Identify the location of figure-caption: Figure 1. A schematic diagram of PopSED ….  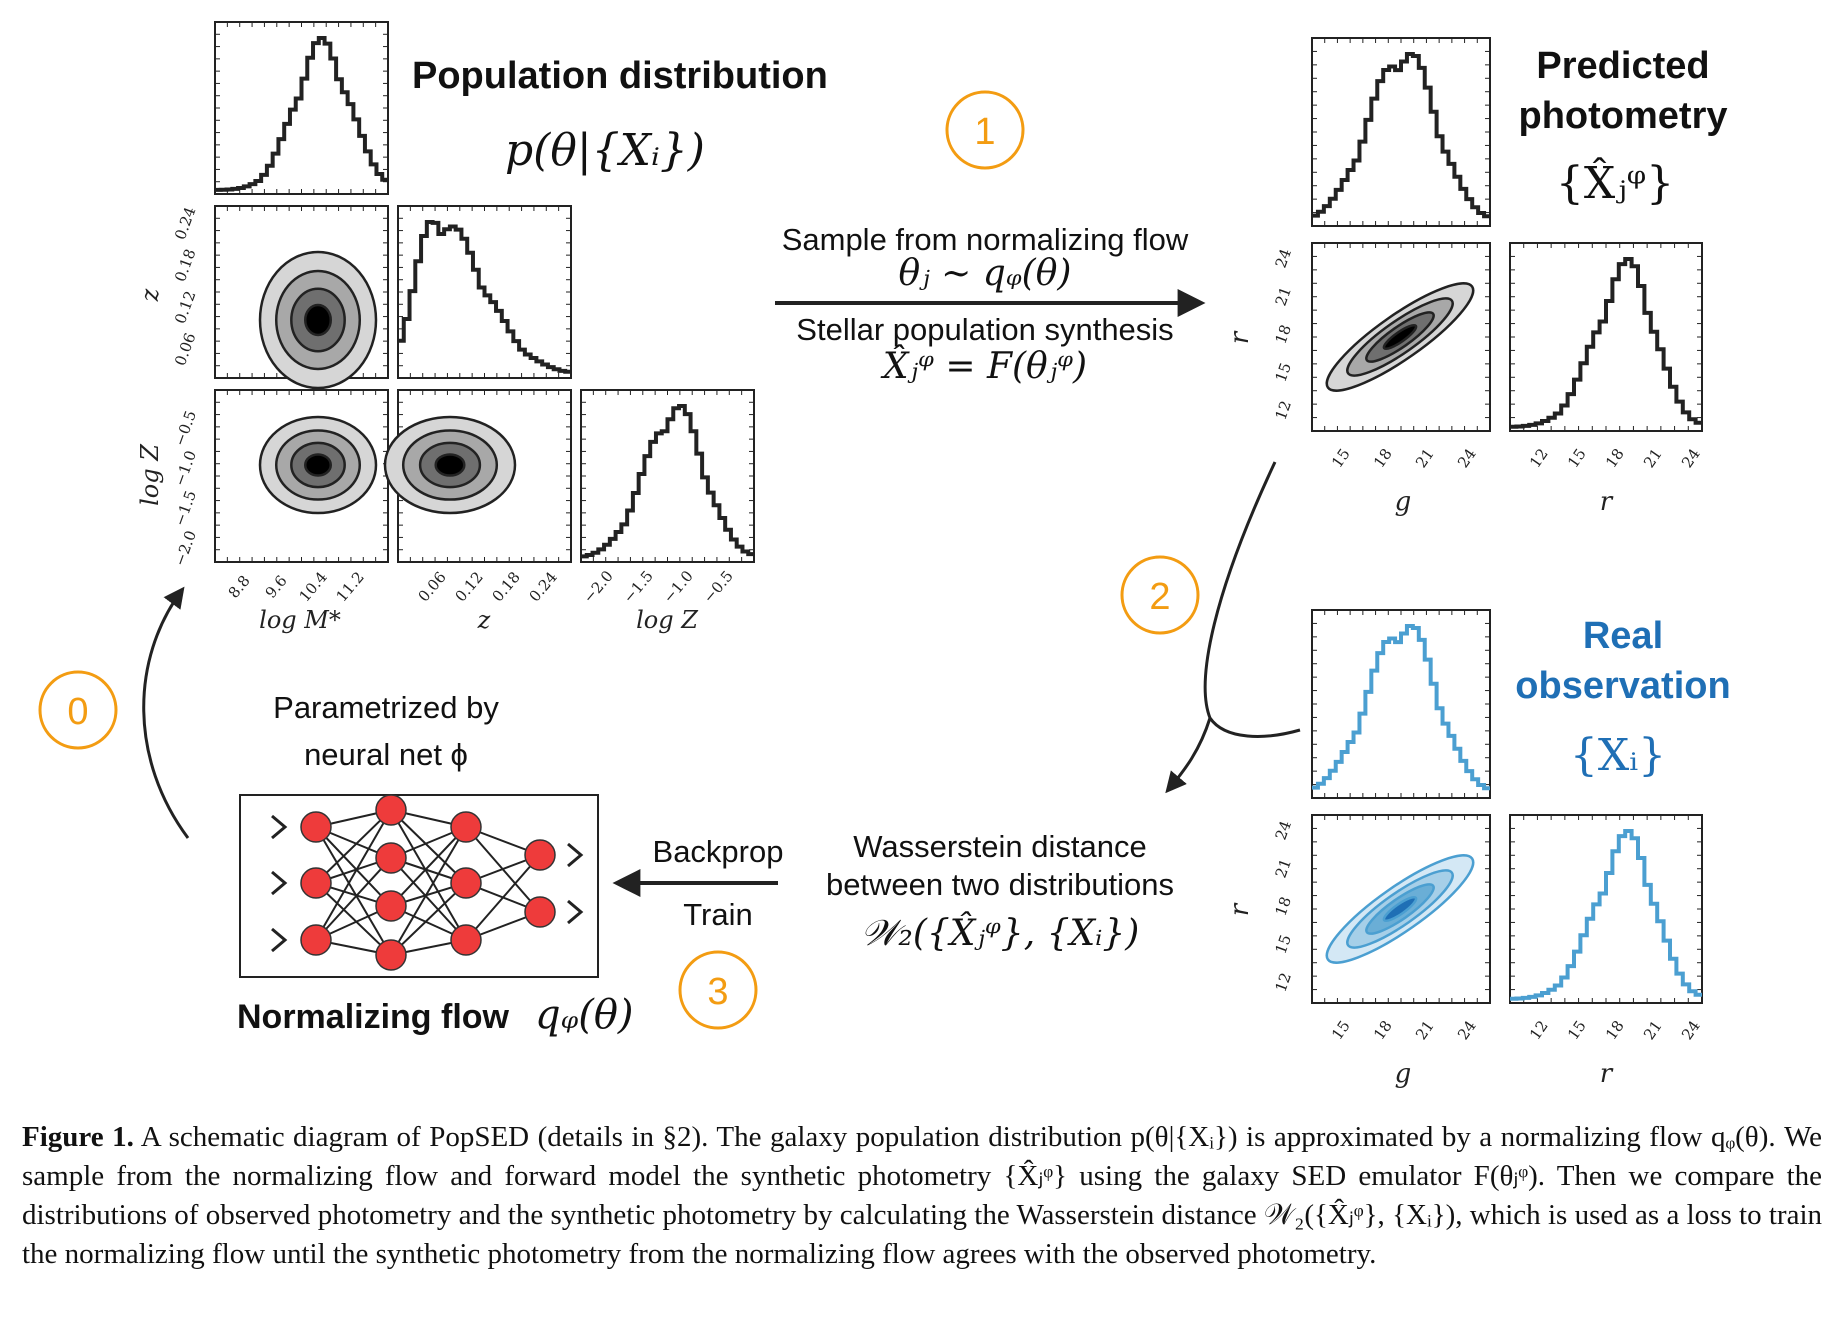
(922, 1196).